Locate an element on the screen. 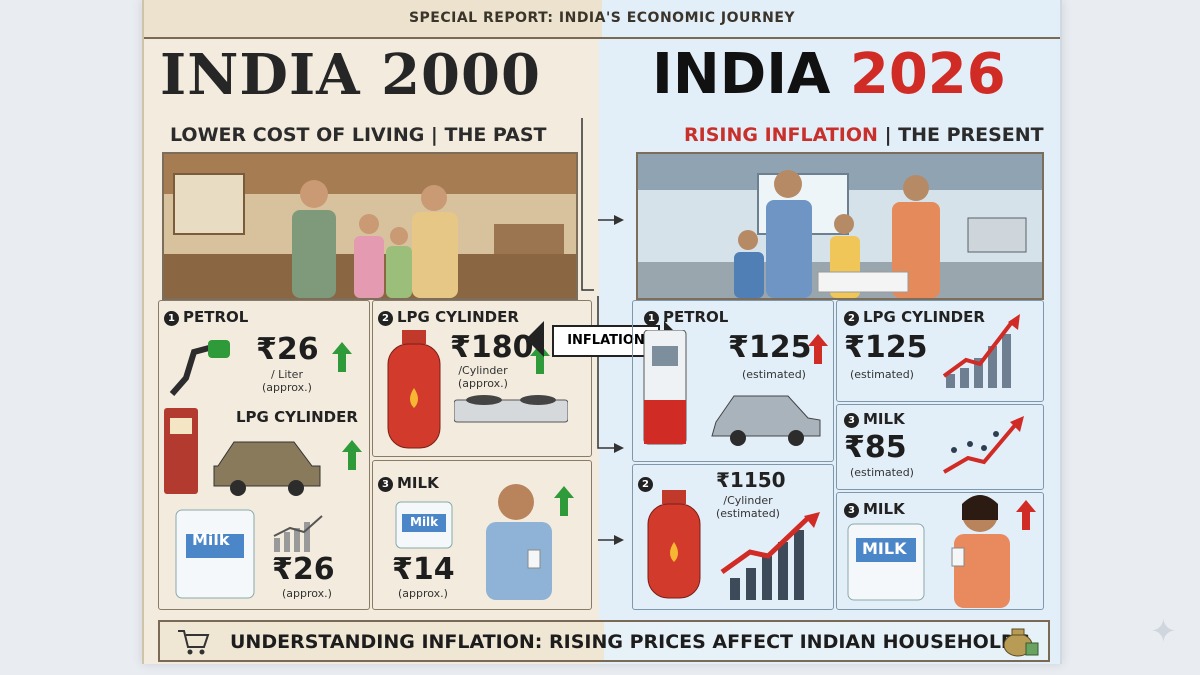 The image size is (1200, 675). past-petrol-price: ₹26 is located at coordinates (287, 349).